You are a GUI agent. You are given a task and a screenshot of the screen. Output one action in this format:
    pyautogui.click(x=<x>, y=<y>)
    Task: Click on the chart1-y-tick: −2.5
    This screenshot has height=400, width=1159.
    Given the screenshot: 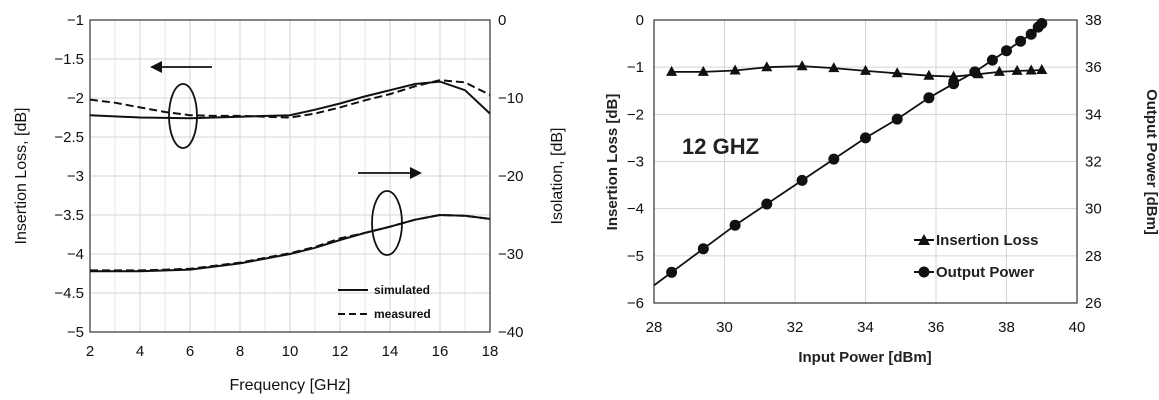 What is the action you would take?
    pyautogui.click(x=69, y=137)
    